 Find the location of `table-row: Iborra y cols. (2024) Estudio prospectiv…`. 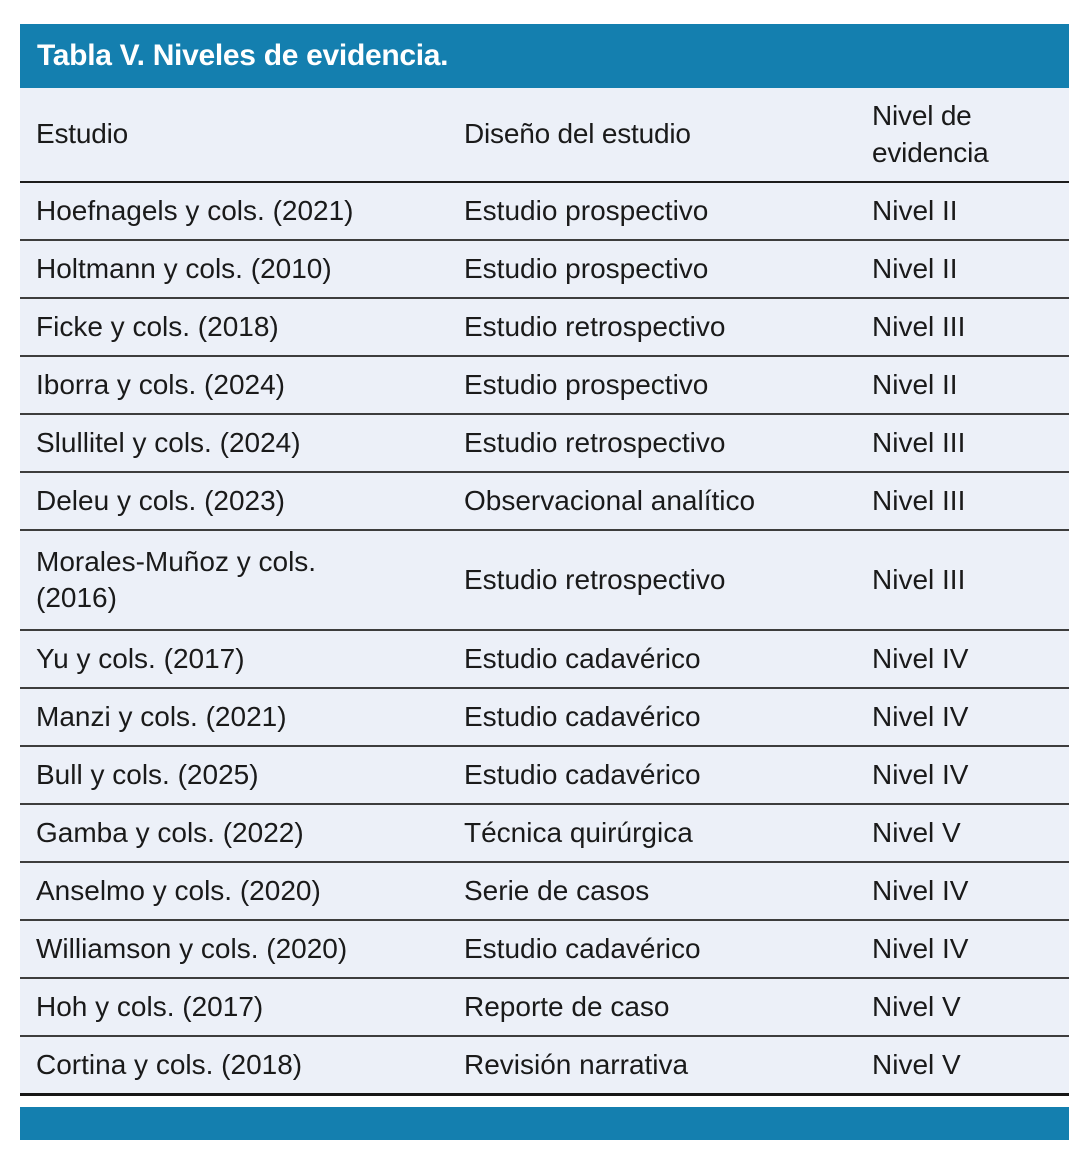

table-row: Iborra y cols. (2024) Estudio prospectiv… is located at coordinates (544, 384).